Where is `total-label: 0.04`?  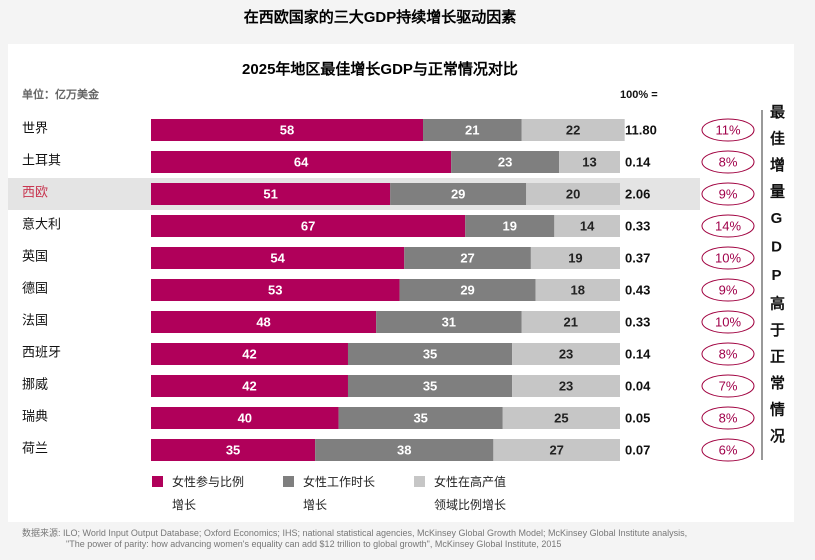
total-label: 0.04 is located at coordinates (638, 385).